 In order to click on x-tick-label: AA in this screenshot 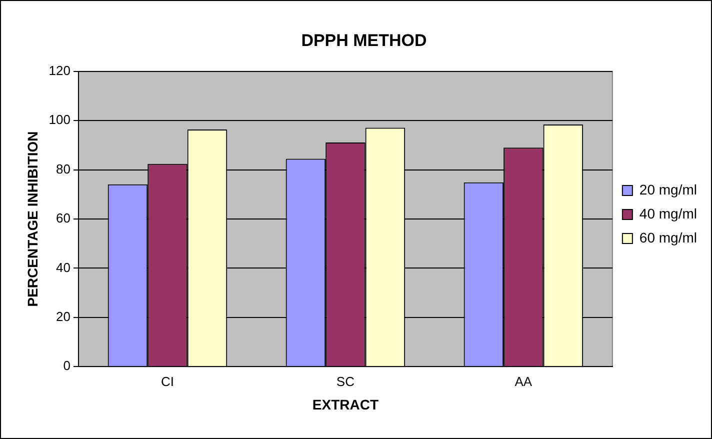, I will do `click(523, 381)`.